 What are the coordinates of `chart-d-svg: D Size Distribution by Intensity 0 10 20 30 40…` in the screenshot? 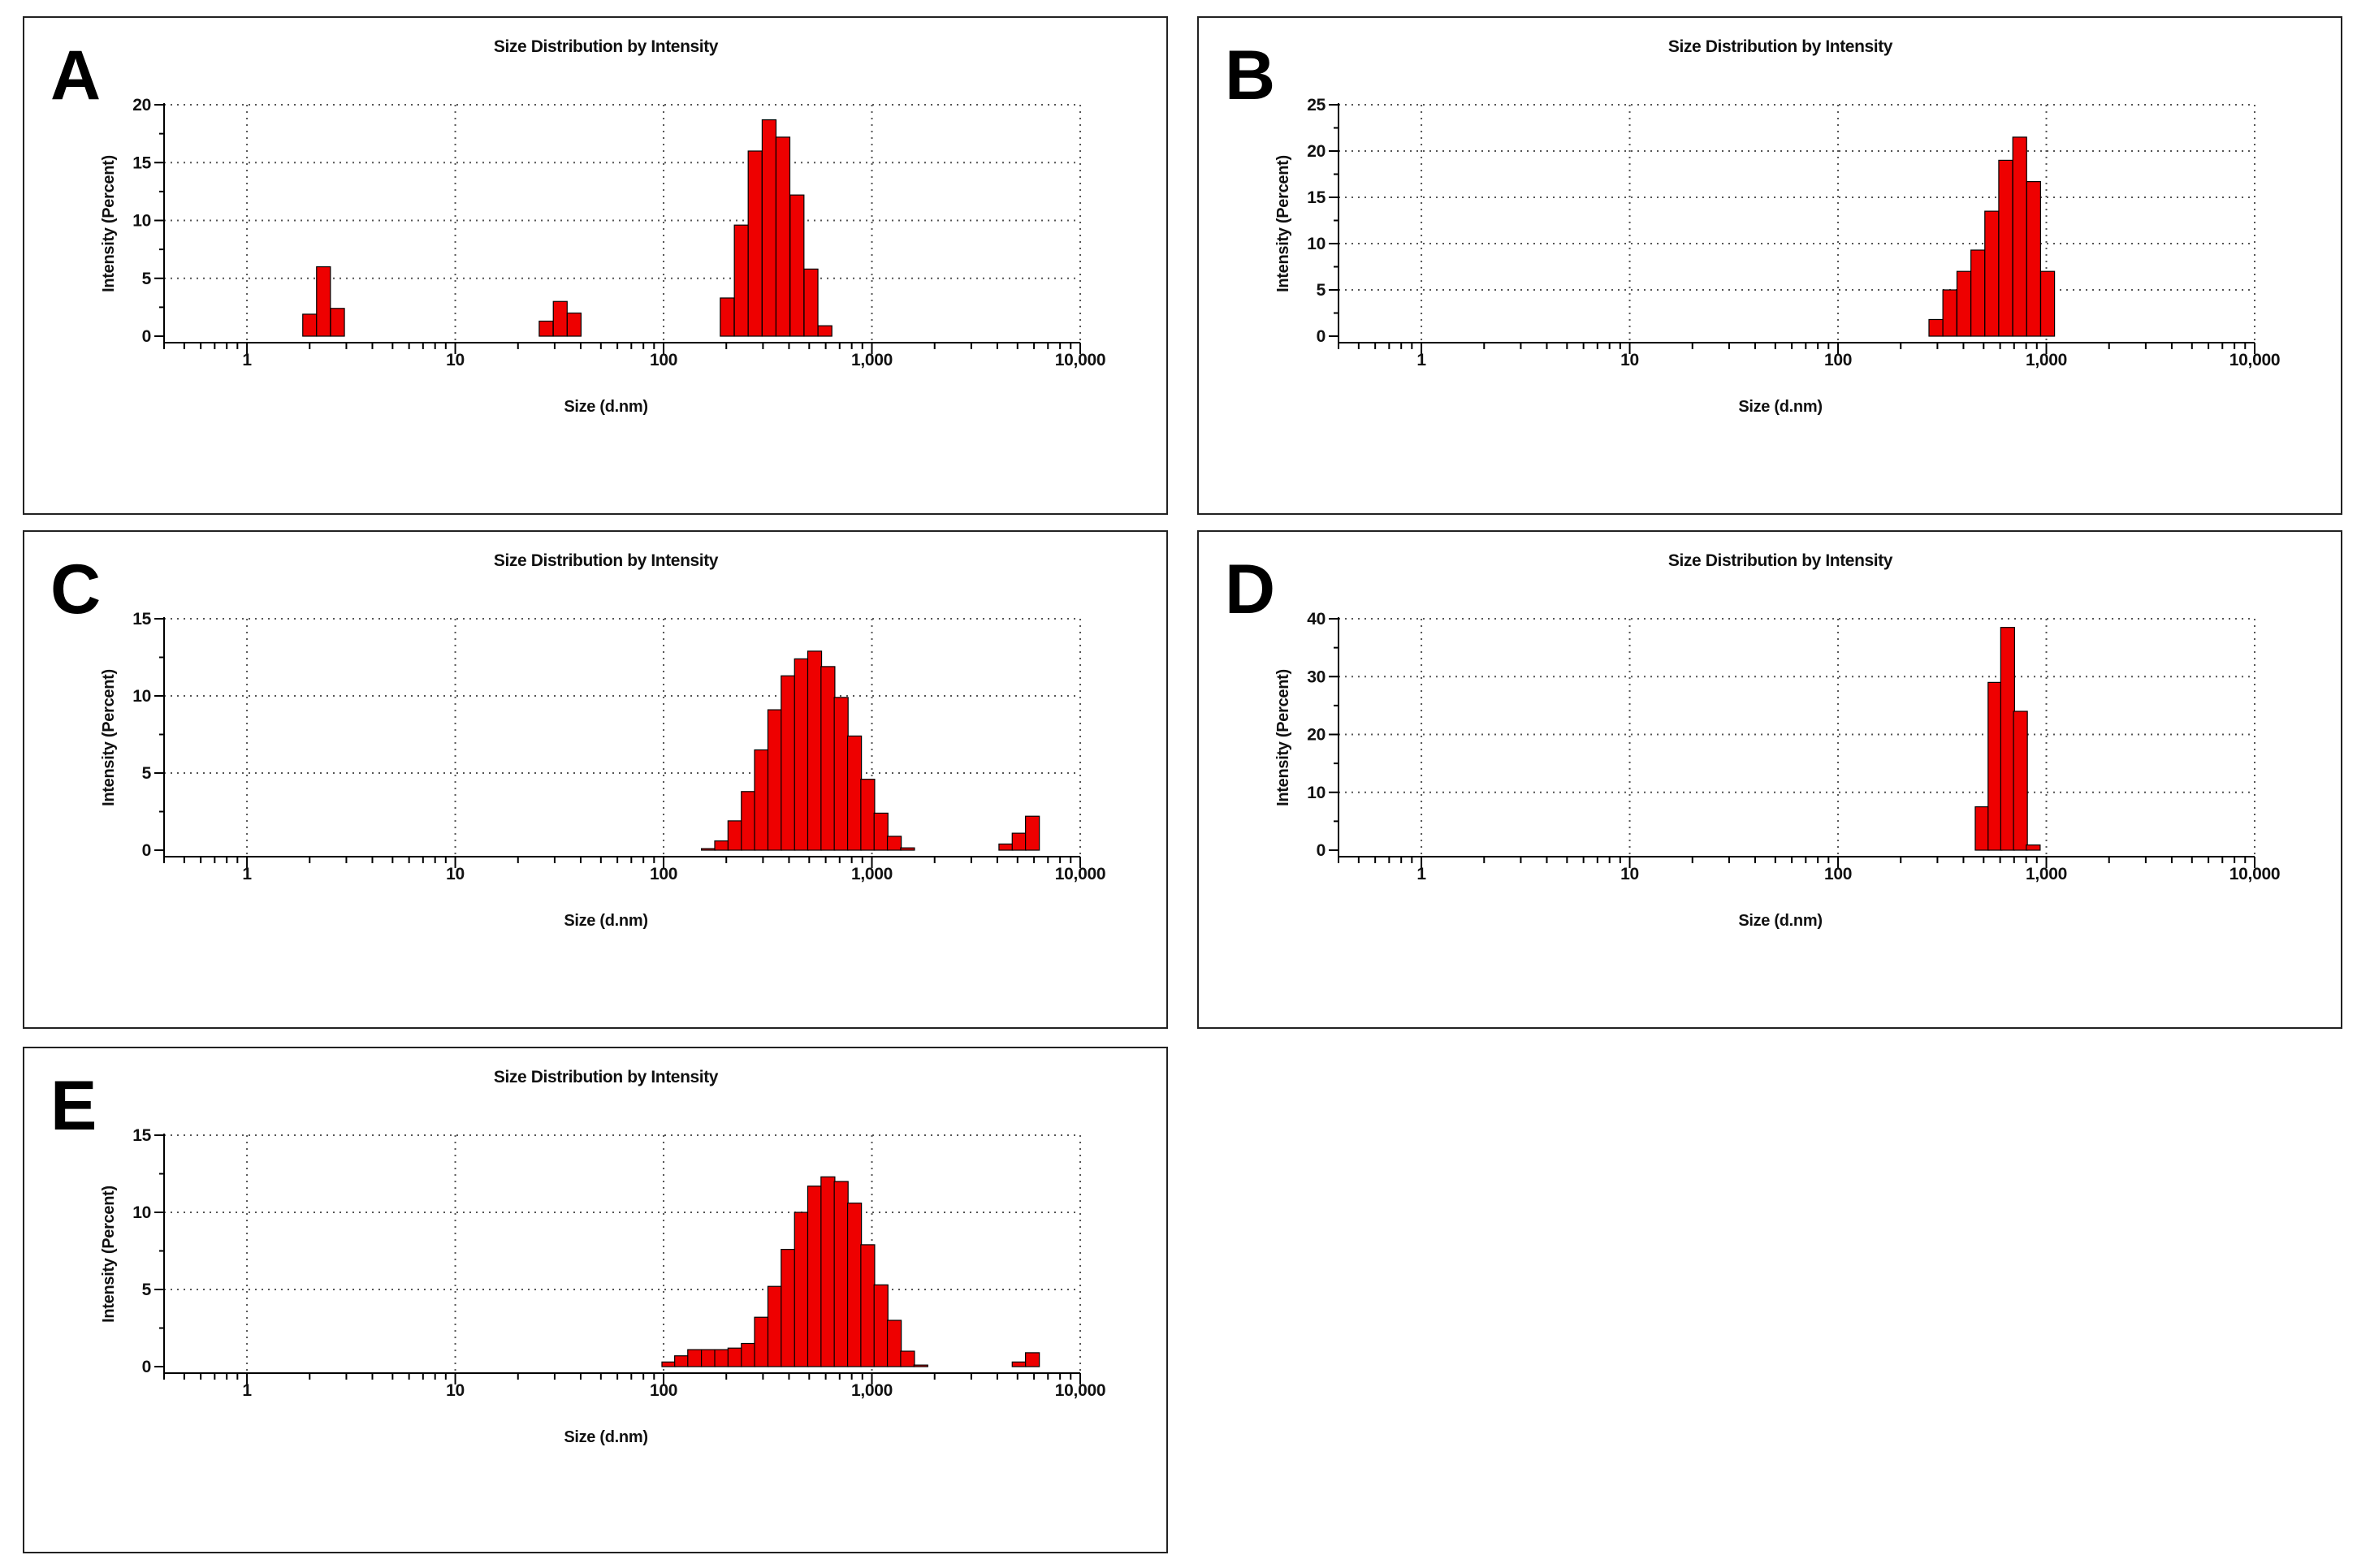 It's located at (1753, 740).